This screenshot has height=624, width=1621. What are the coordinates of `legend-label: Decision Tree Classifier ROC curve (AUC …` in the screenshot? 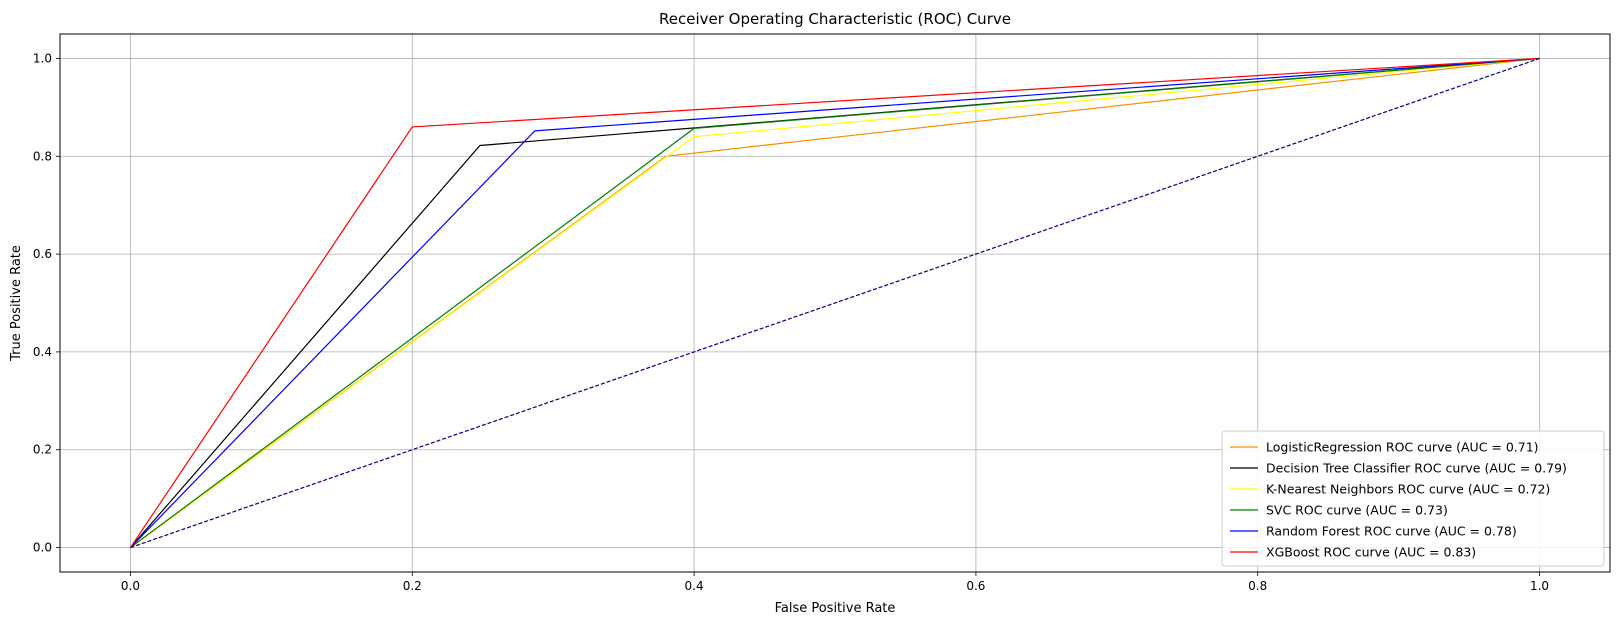 It's located at (1416, 468).